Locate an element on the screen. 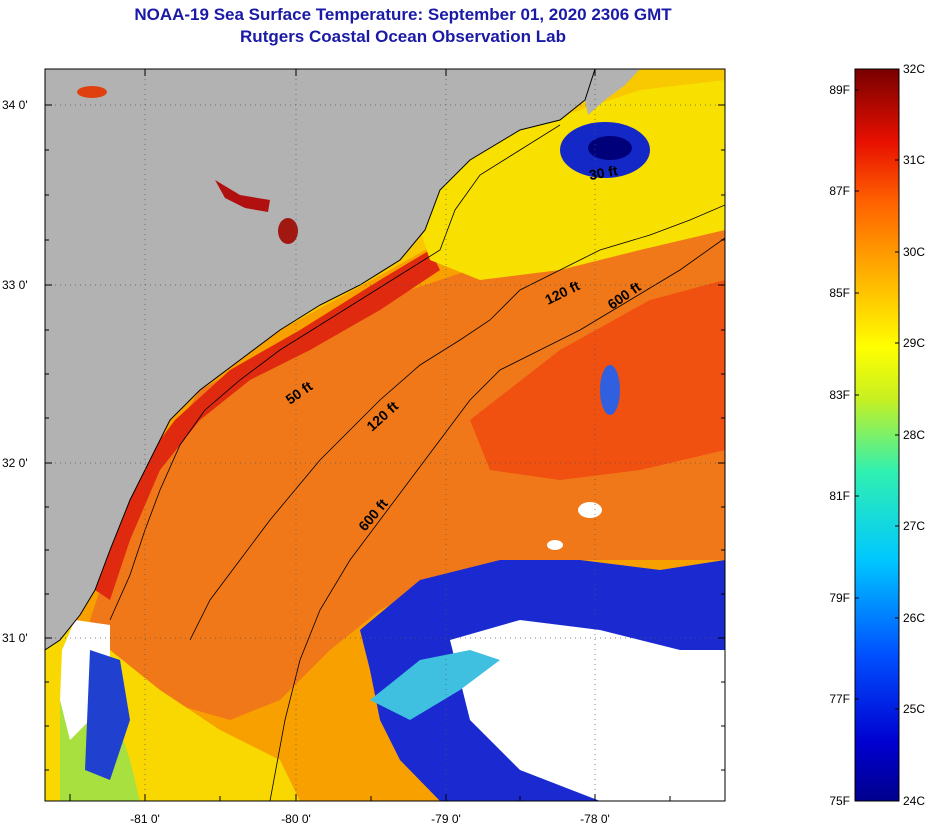 The height and width of the screenshot is (832, 936). colorbar-label-c: 25C is located at coordinates (914, 709).